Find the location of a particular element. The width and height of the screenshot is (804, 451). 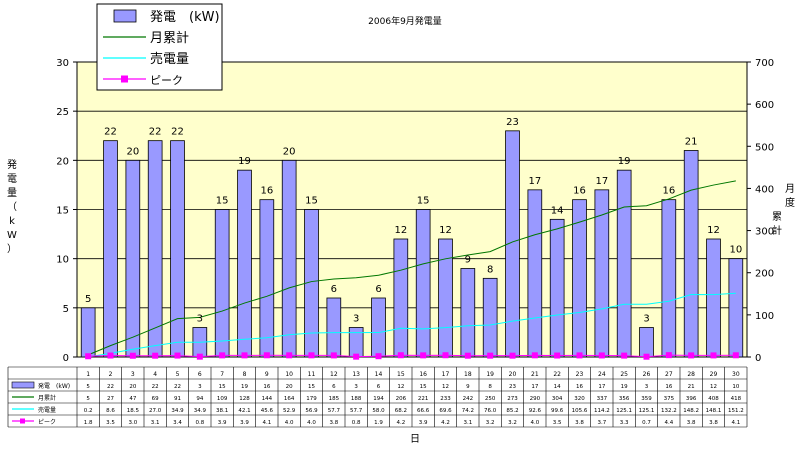

table-cell: 69.6 is located at coordinates (445, 411).